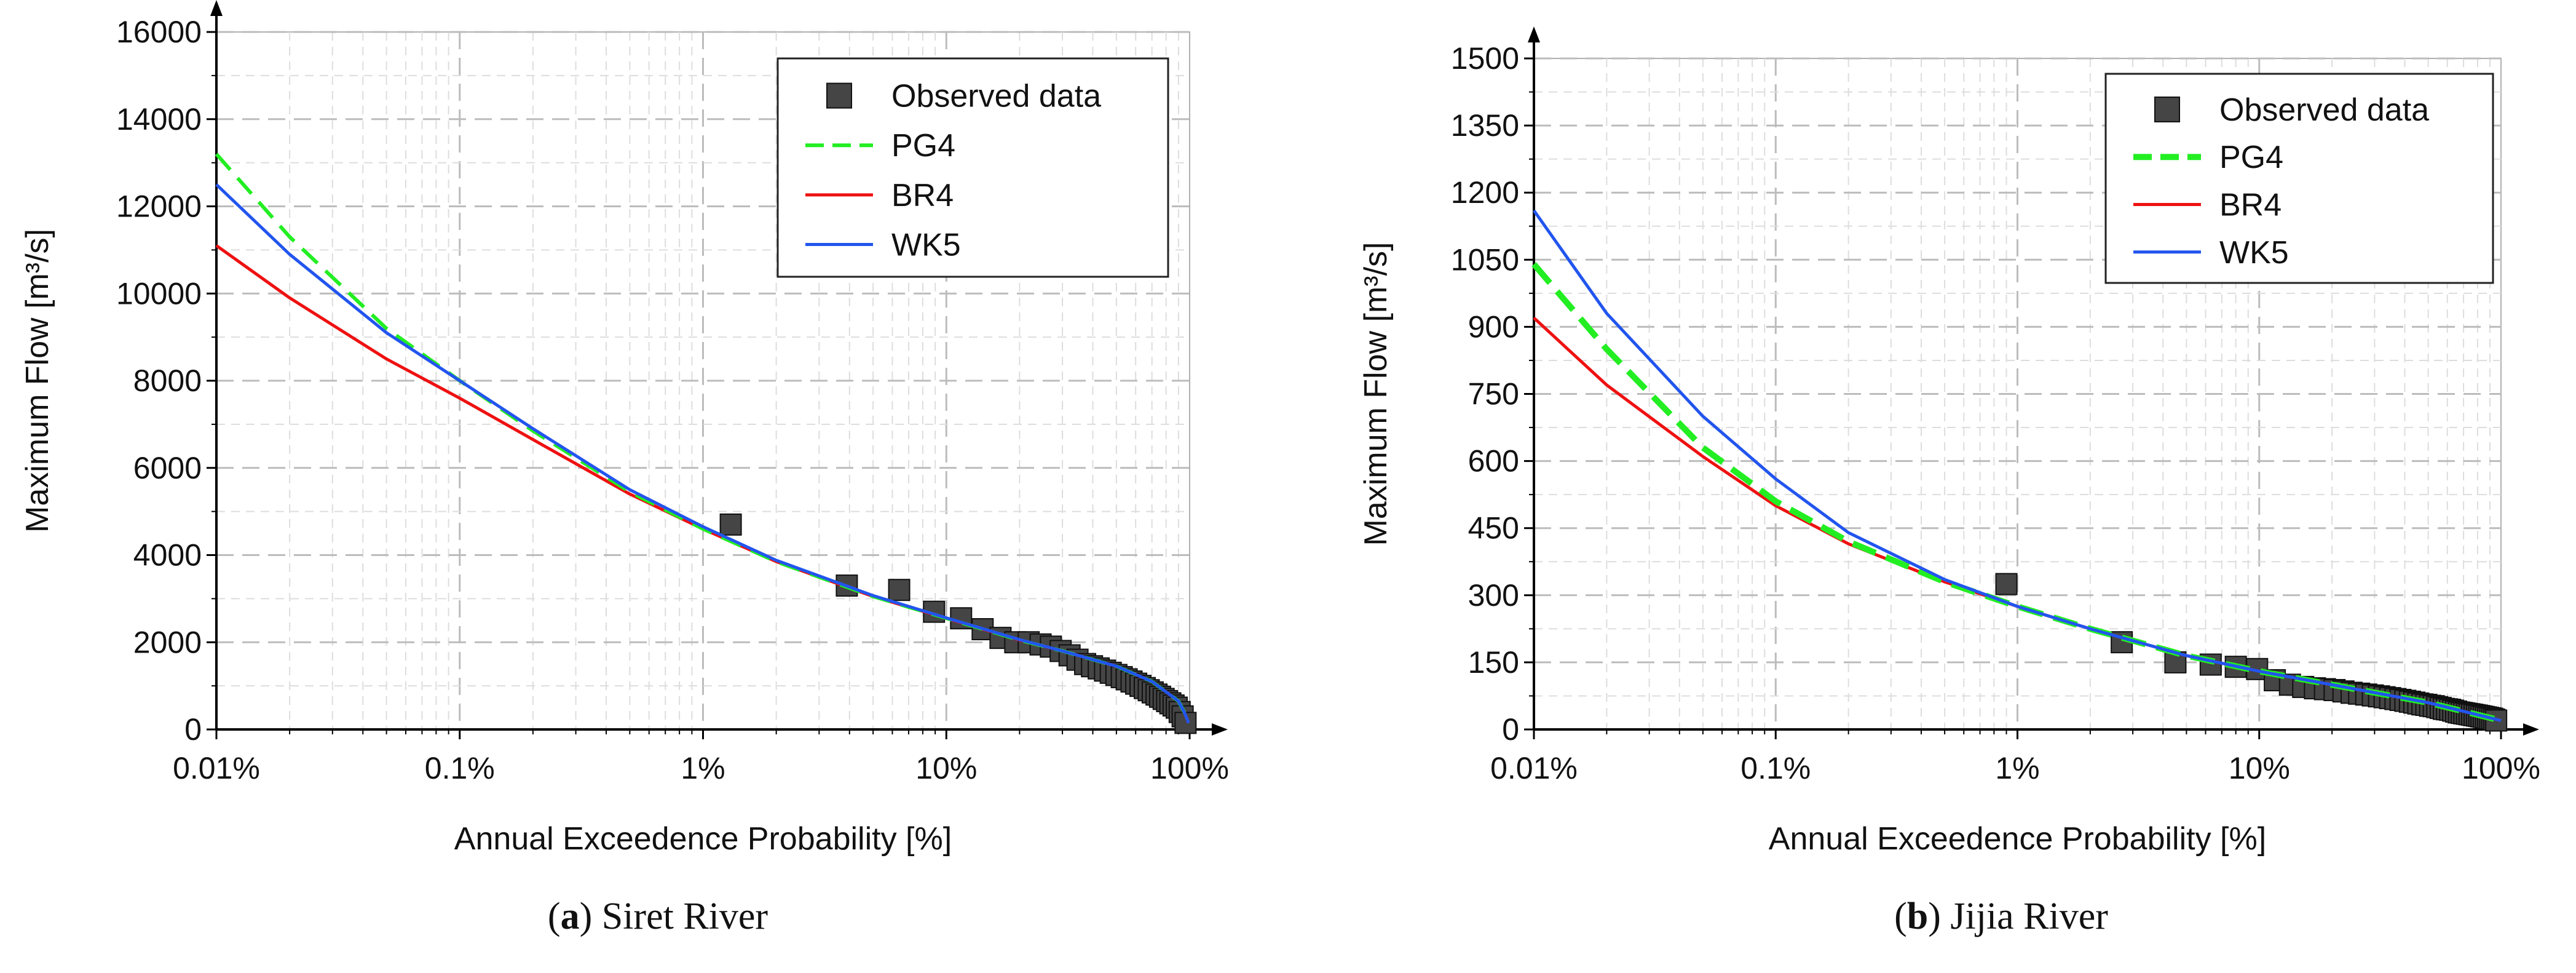 The image size is (2576, 973). Describe the element at coordinates (1485, 259) in the screenshot. I see `y-tick-label: 1050` at that location.